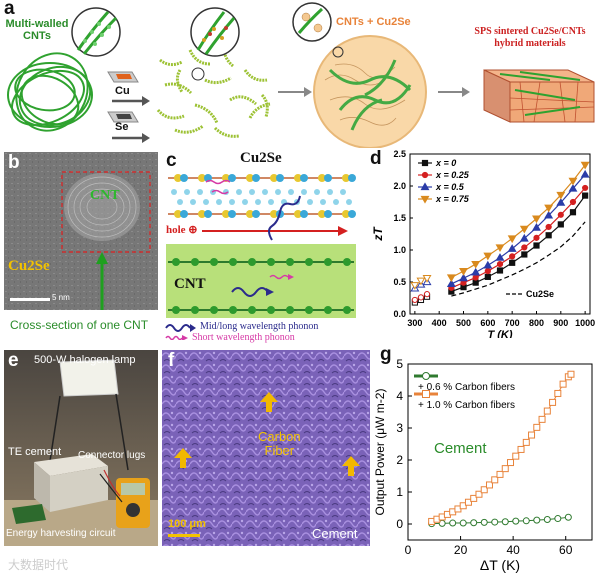 The height and width of the screenshot is (575, 600). Describe the element at coordinates (351, 466) in the screenshot. I see `fiber-arrow-icon-right` at that location.